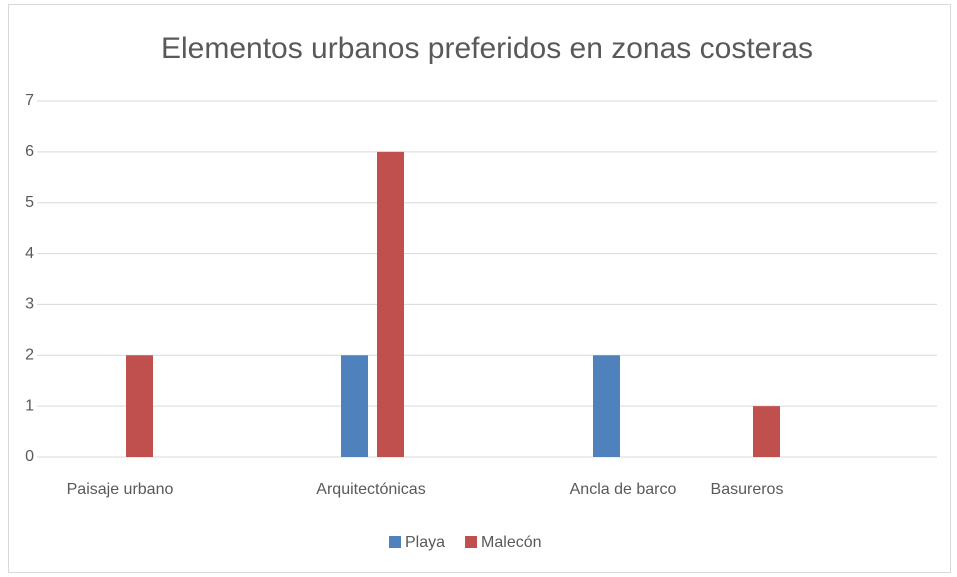 The width and height of the screenshot is (957, 577). I want to click on x-tick-label: Paisaje urbano, so click(120, 489).